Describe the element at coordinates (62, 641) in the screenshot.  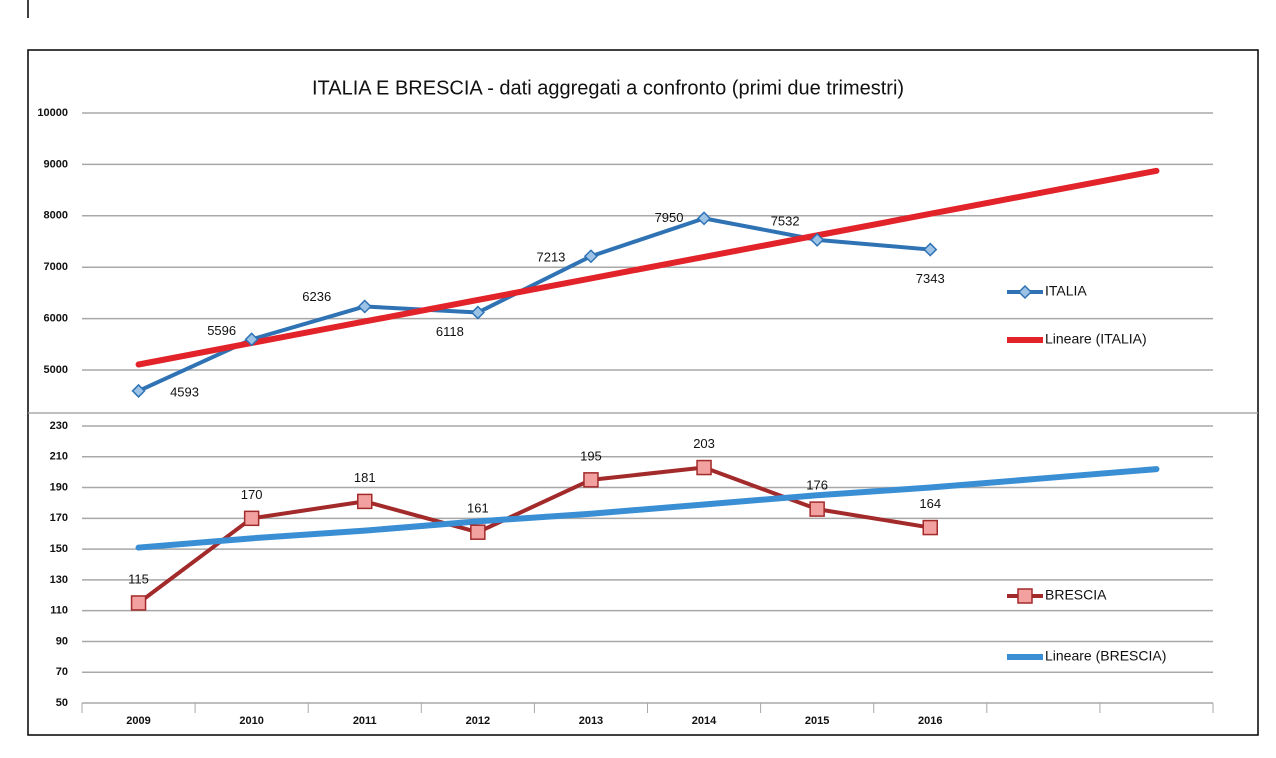
I see `y-tick-label: 90` at that location.